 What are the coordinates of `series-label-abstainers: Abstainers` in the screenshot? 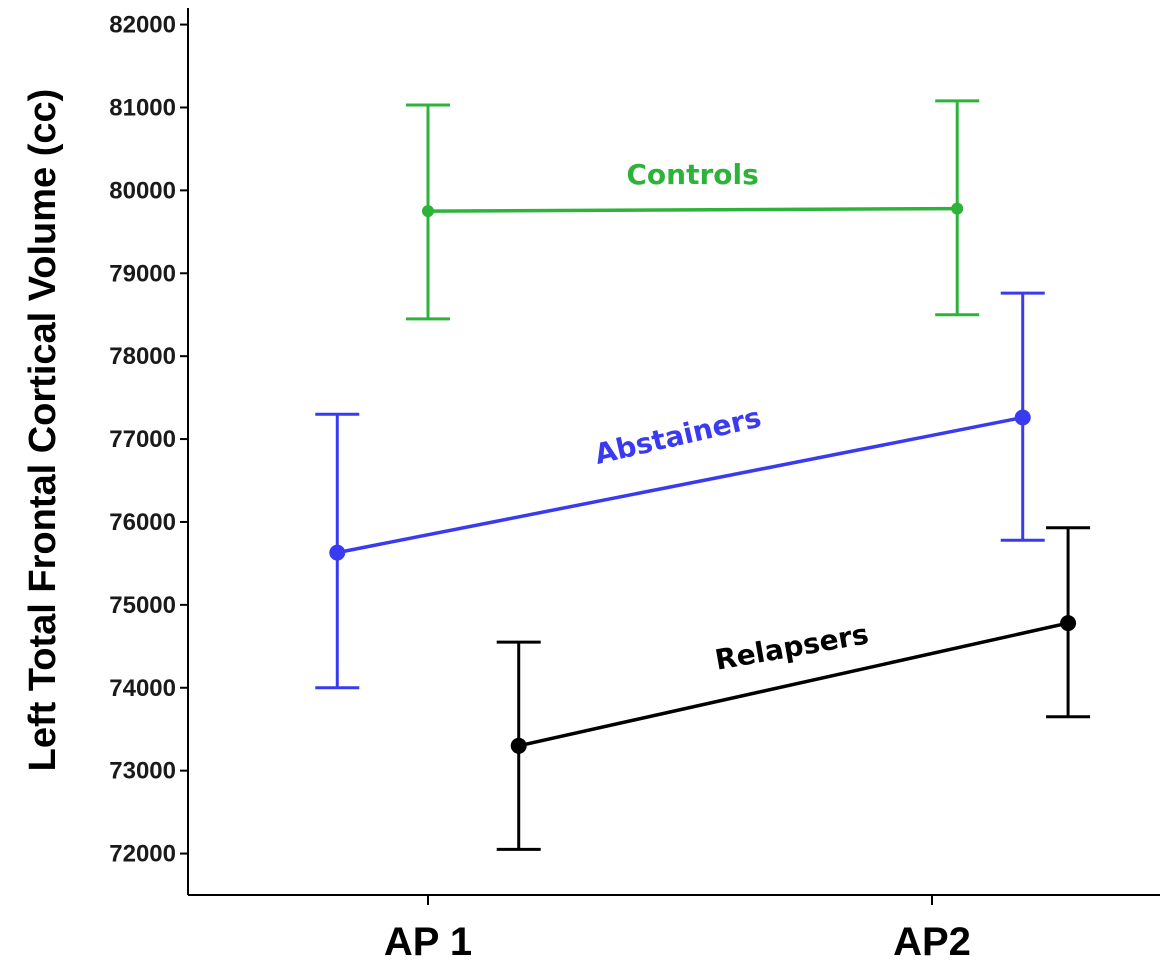 It's located at (677, 436).